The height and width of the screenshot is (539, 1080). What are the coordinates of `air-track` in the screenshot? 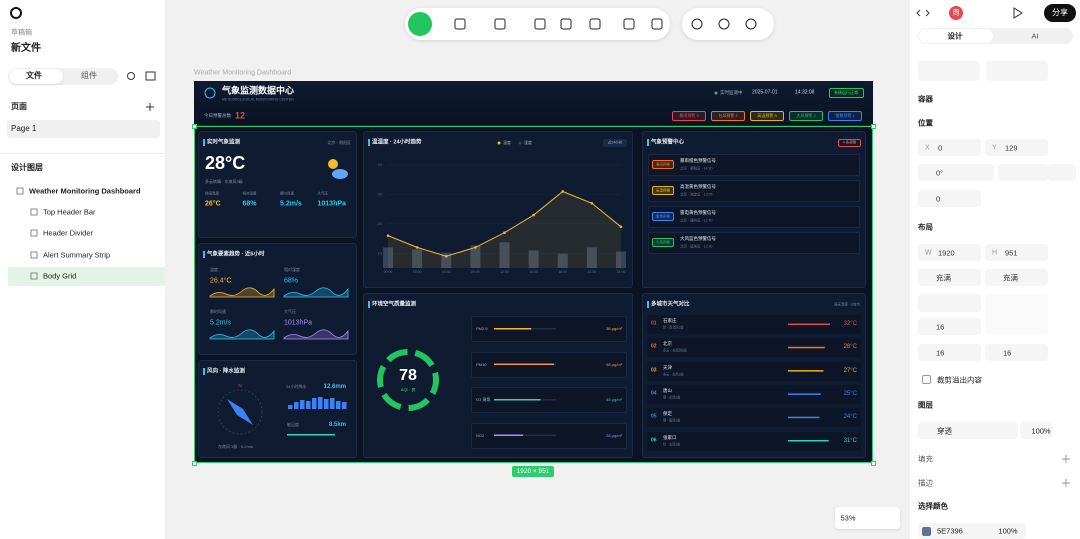 It's located at (525, 435).